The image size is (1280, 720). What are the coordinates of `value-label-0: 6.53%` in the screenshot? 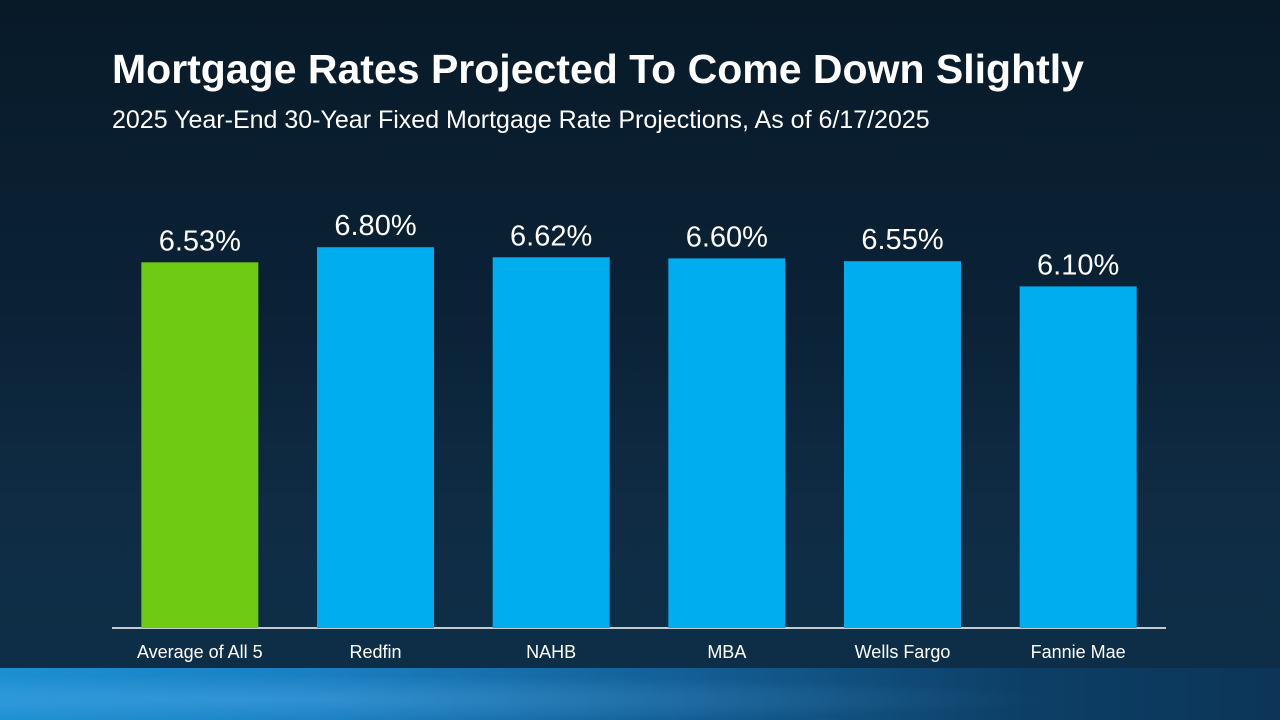 It's located at (200, 241).